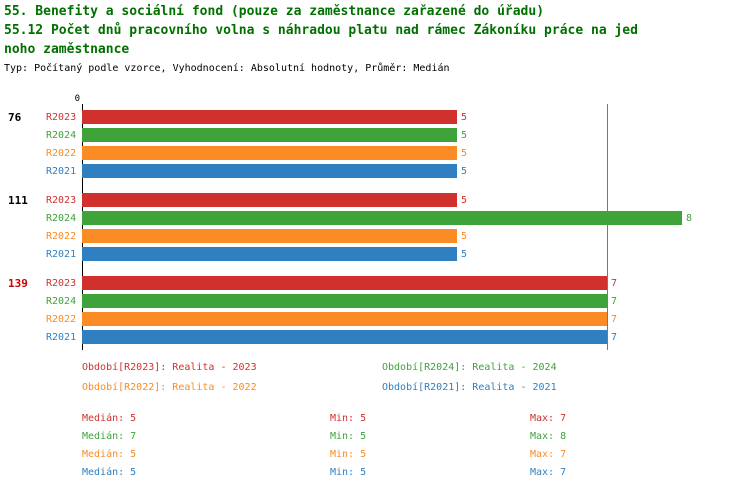 The height and width of the screenshot is (498, 750). I want to click on bar-row: 139 R2023 7, so click(377, 283).